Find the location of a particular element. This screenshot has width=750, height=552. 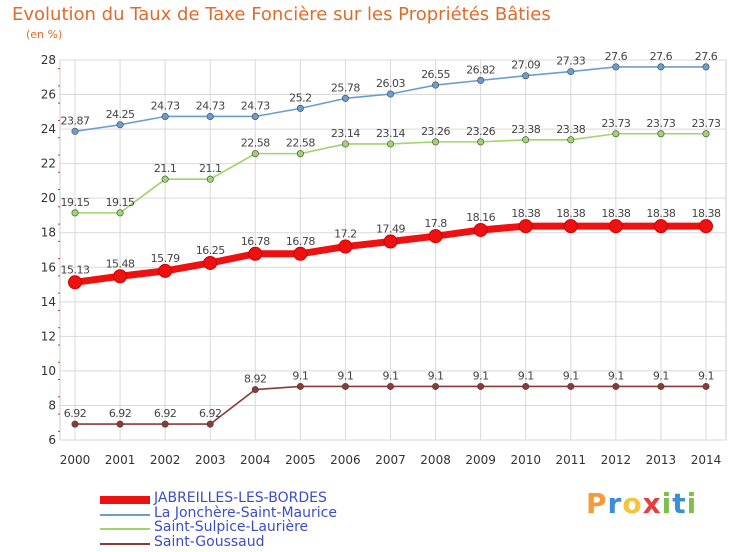

data-label-jabreilles-les-bordes: 15.13 is located at coordinates (75, 269).